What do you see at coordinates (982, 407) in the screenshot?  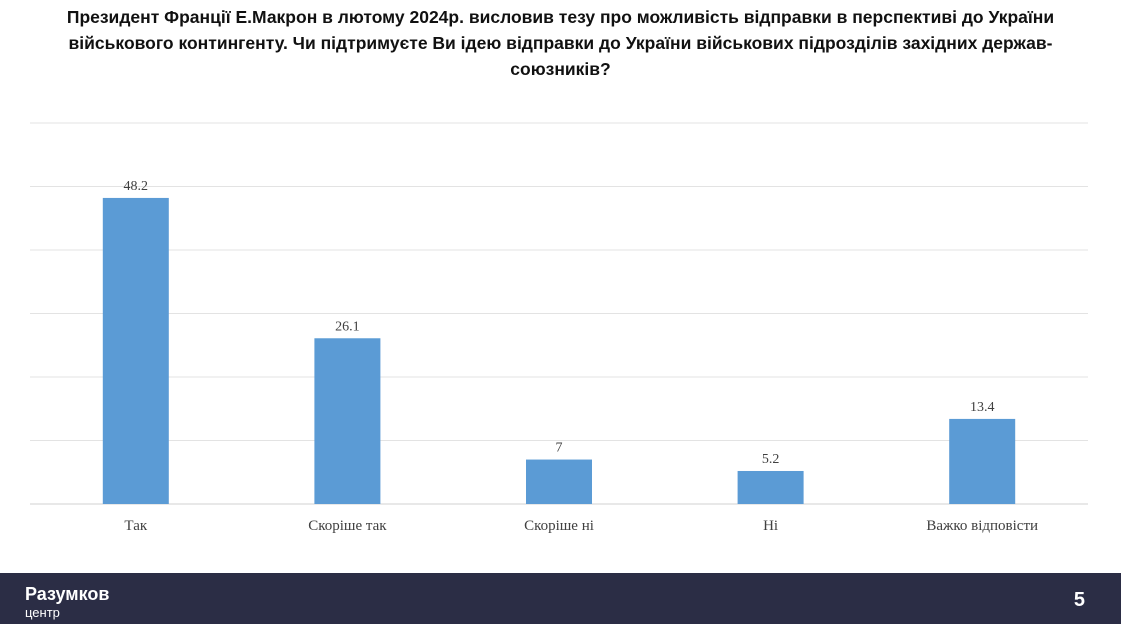 I see `data-label: 13.4` at bounding box center [982, 407].